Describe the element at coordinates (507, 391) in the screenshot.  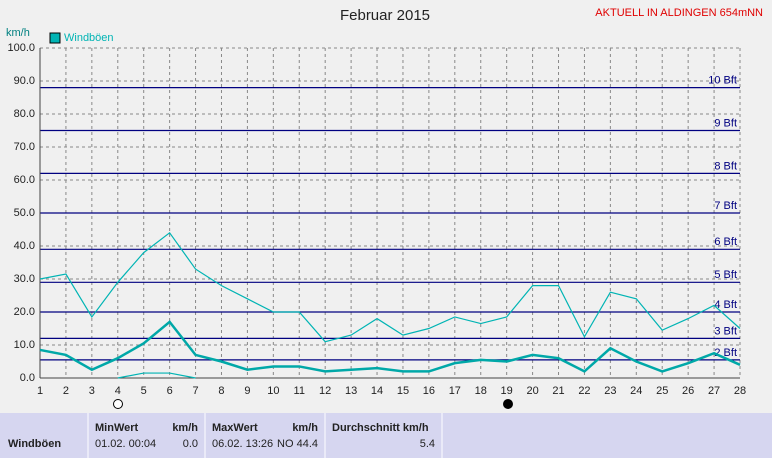
I see `x-tick-label: 19` at that location.